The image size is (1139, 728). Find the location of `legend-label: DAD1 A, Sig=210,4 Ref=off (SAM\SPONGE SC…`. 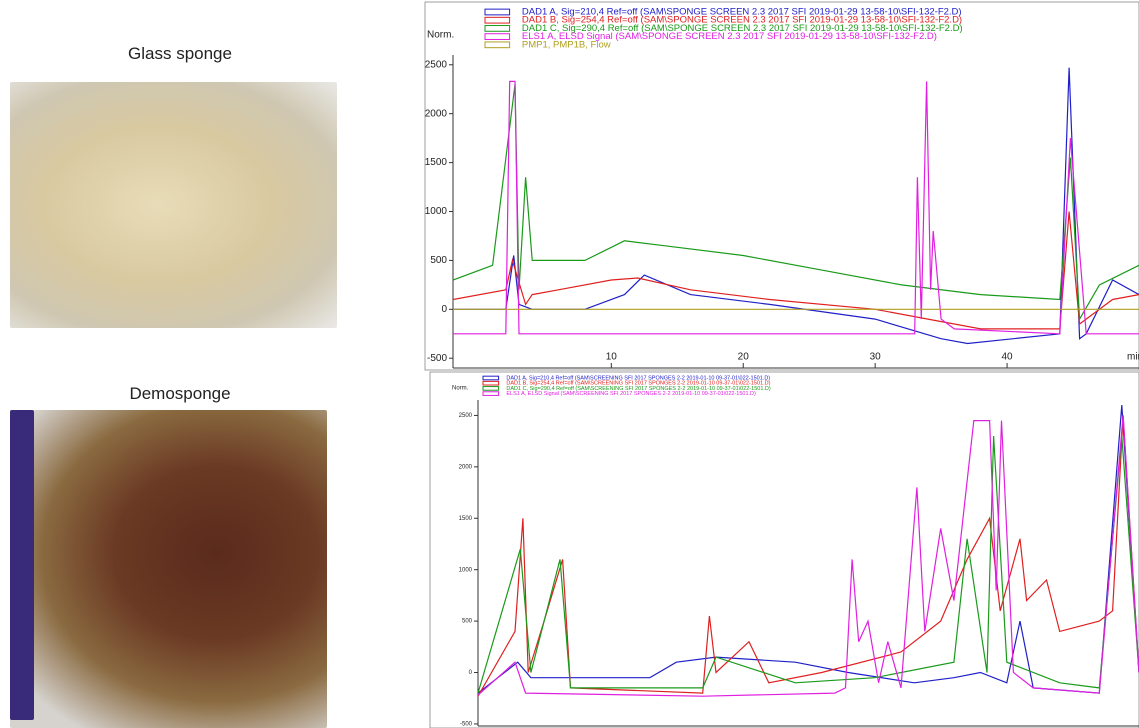

legend-label: DAD1 A, Sig=210,4 Ref=off (SAM\SPONGE SC… is located at coordinates (742, 12).